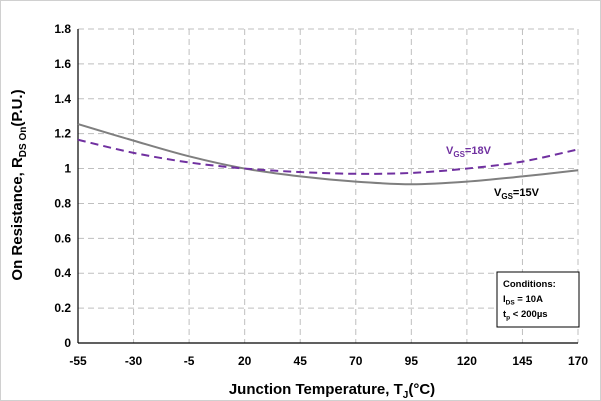 The image size is (601, 401). I want to click on condition-tp: tp < 200µs, so click(525, 315).